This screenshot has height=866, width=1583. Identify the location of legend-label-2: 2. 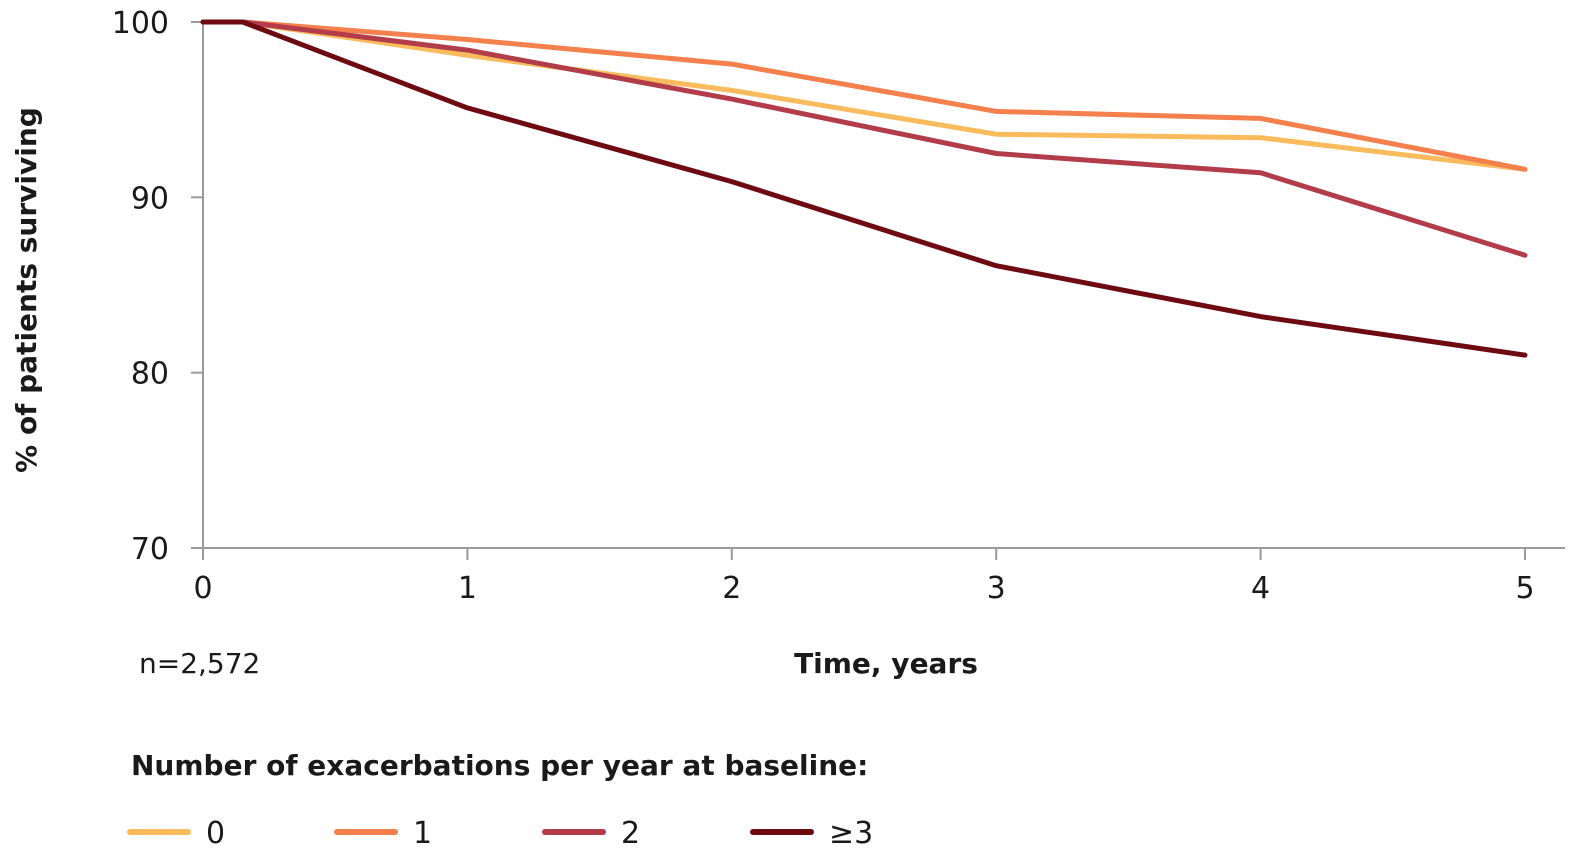
(630, 833).